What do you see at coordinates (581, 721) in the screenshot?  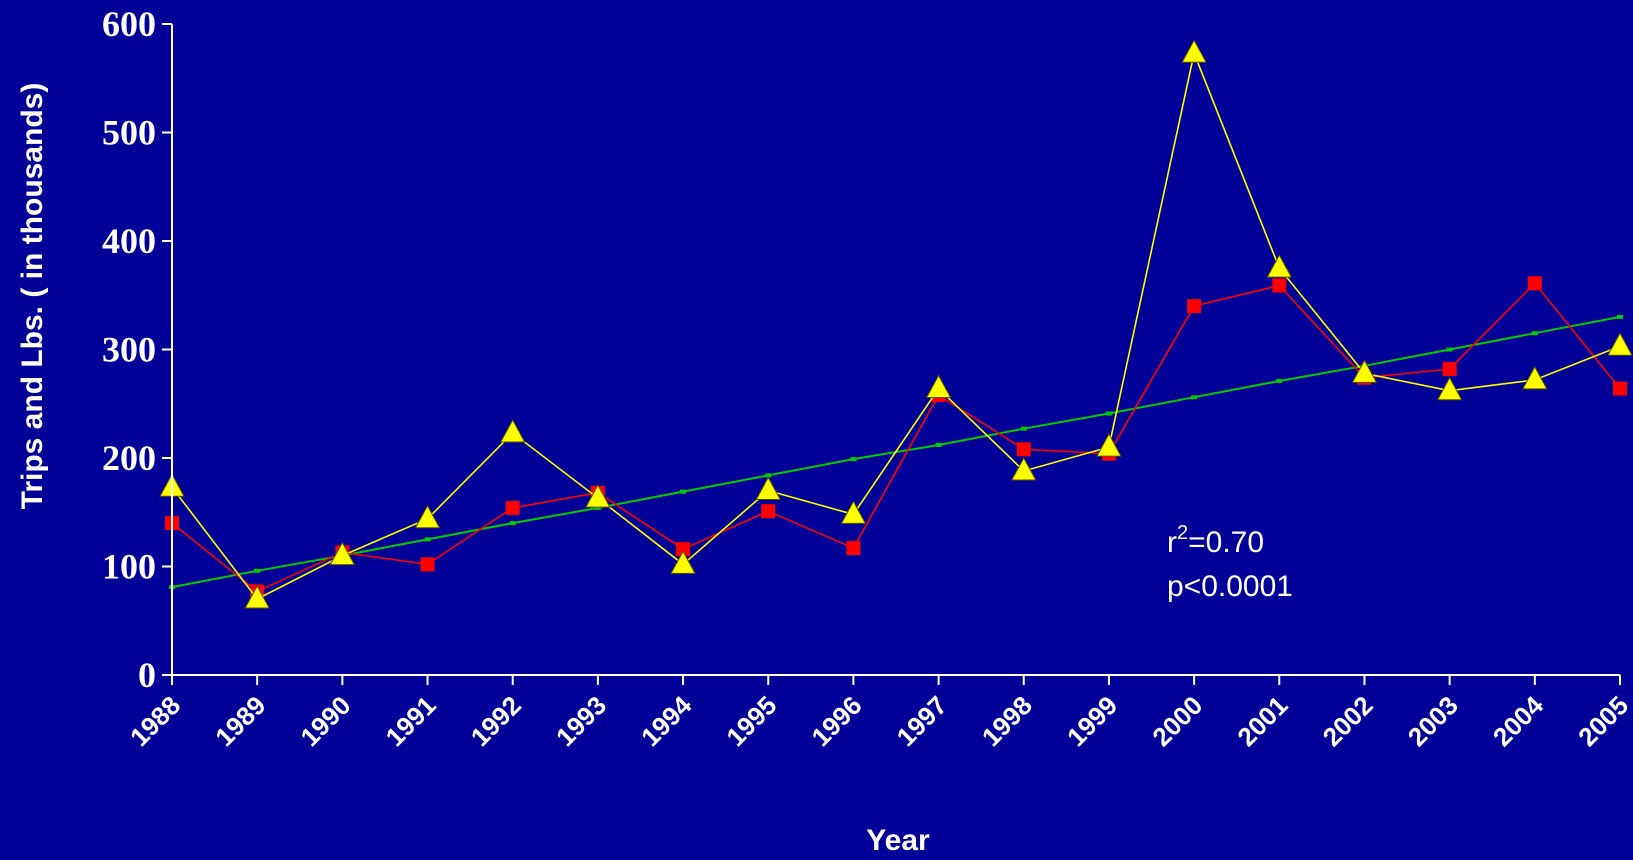 I see `x-tick-label: 1993` at bounding box center [581, 721].